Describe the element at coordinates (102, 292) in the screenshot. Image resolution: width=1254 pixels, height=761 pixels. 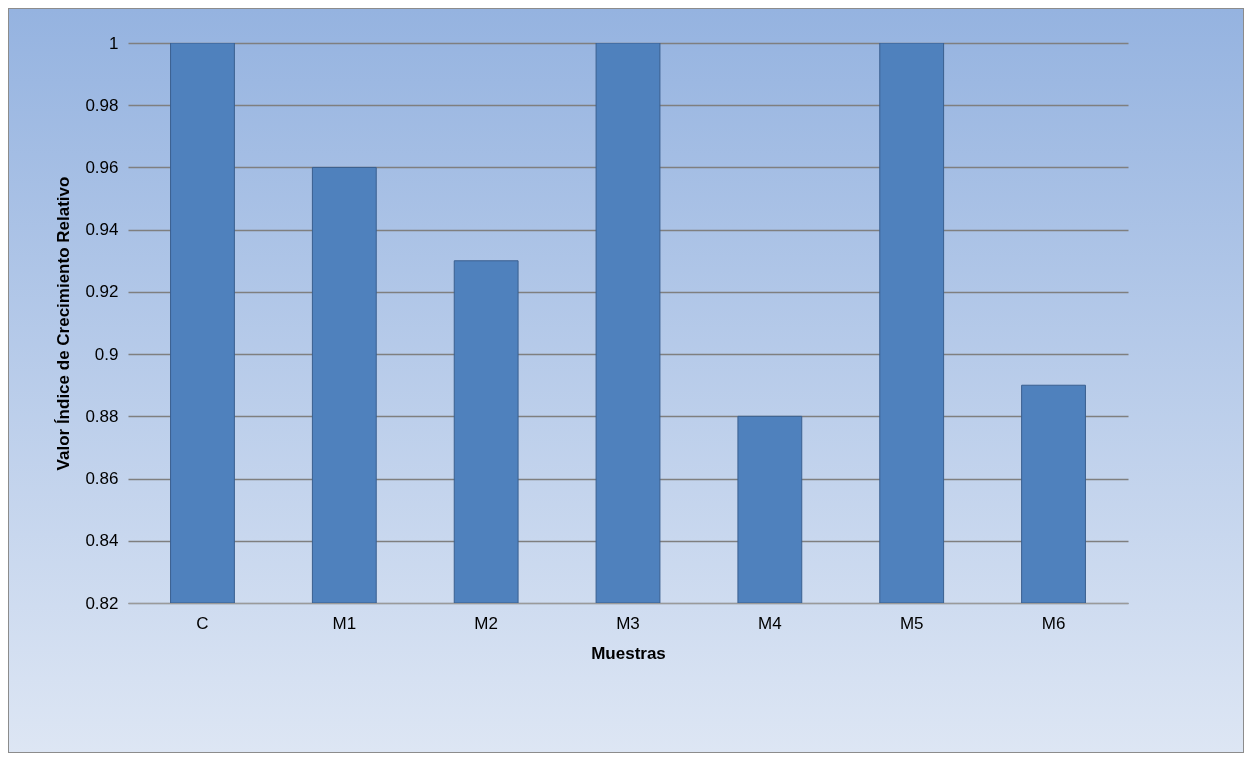
I see `y-tick-label: 0.92` at that location.